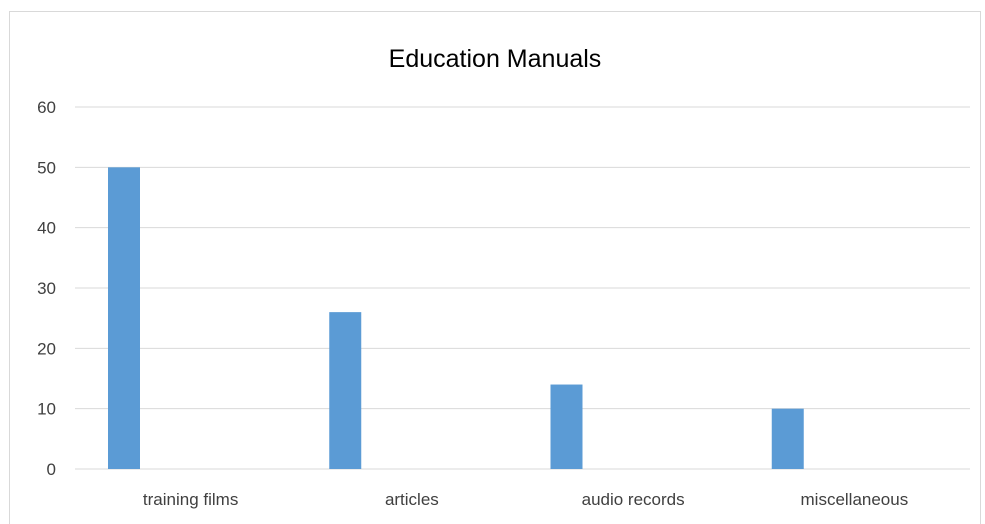 Image resolution: width=985 pixels, height=524 pixels. What do you see at coordinates (46, 348) in the screenshot?
I see `y-tick-label: 20` at bounding box center [46, 348].